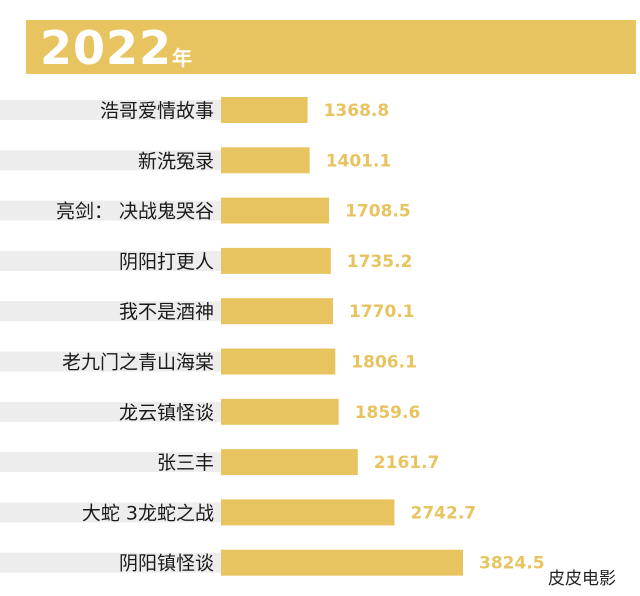 This screenshot has width=640, height=596. What do you see at coordinates (157, 111) in the screenshot?
I see `category-label: 浩哥爱情故事` at bounding box center [157, 111].